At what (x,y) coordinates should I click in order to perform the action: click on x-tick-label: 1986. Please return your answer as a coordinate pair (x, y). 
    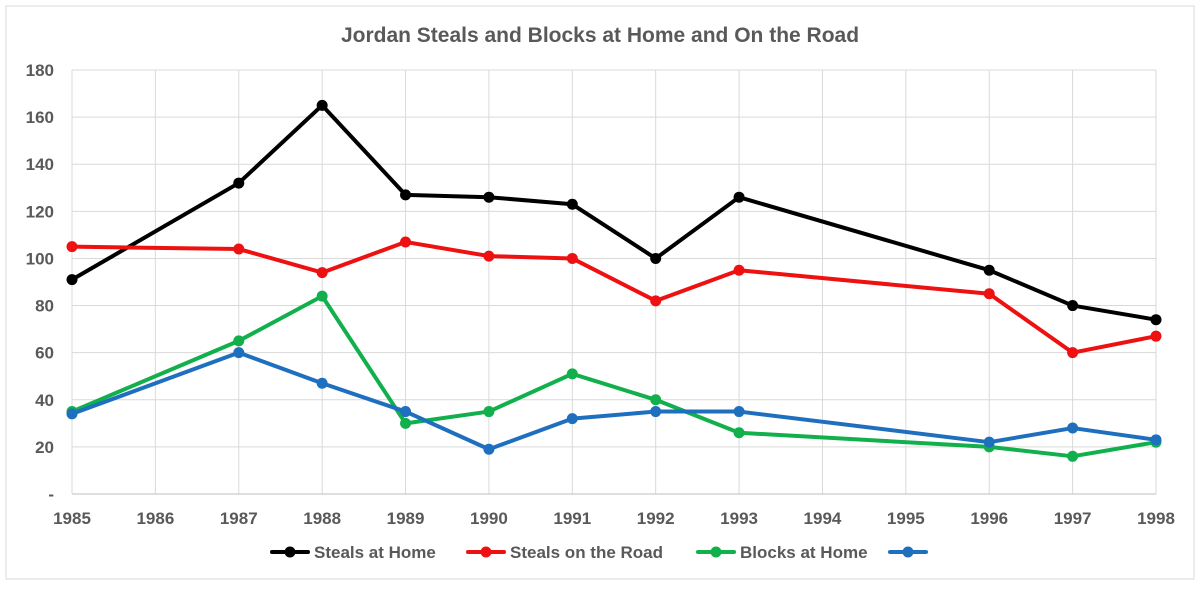
    Looking at the image, I should click on (155, 518).